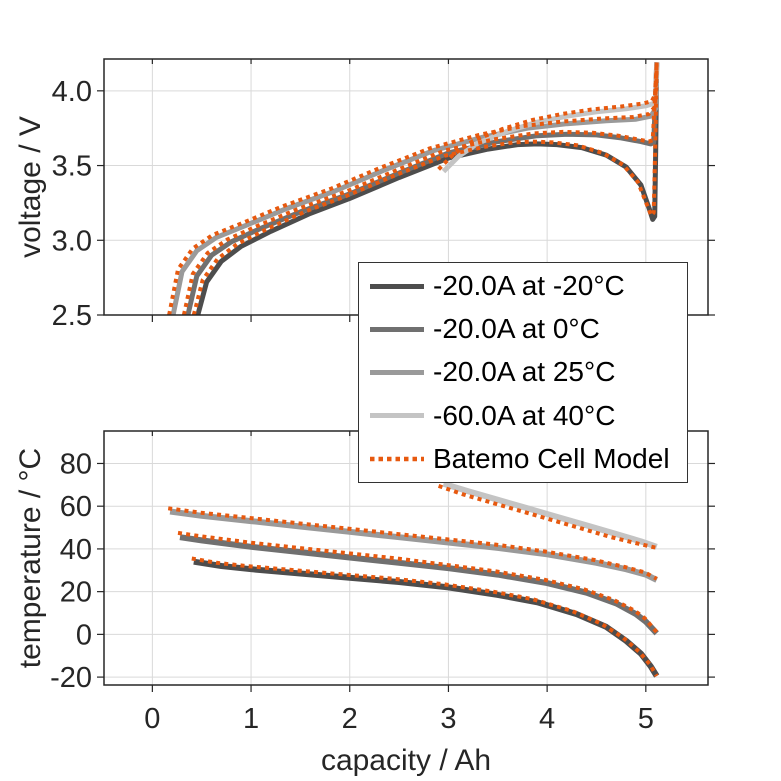 Image resolution: width=781 pixels, height=781 pixels. I want to click on y-tick-label: -20, so click(71, 678).